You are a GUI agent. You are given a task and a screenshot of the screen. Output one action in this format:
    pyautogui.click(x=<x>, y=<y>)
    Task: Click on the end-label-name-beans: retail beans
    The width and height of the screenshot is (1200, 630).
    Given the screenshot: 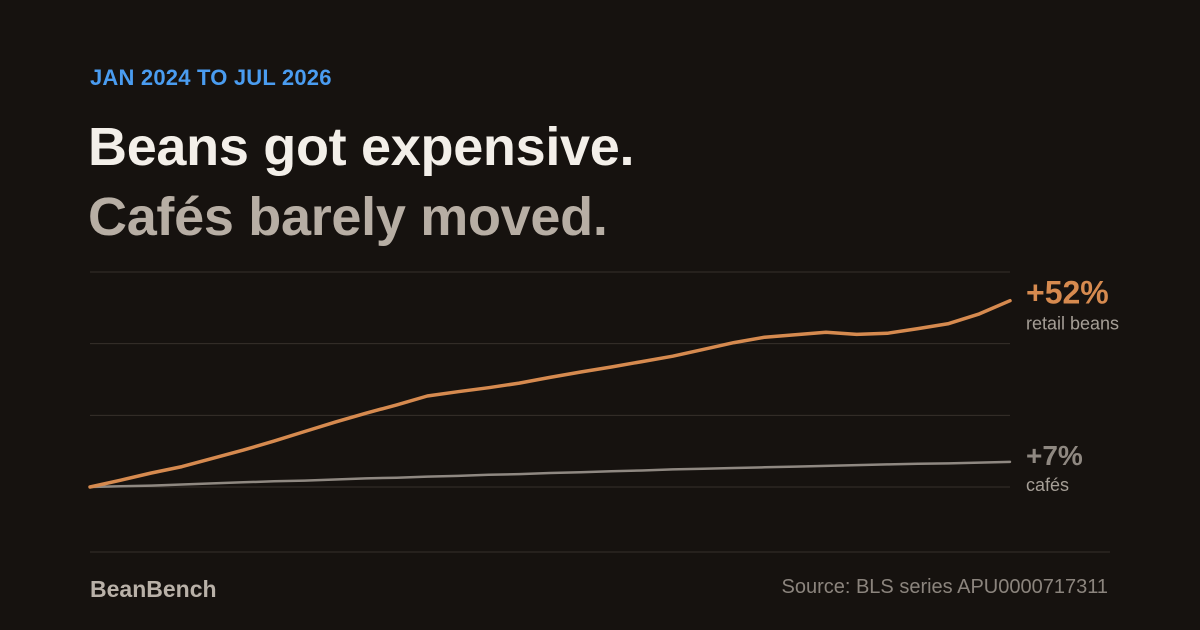 What is the action you would take?
    pyautogui.click(x=1072, y=324)
    